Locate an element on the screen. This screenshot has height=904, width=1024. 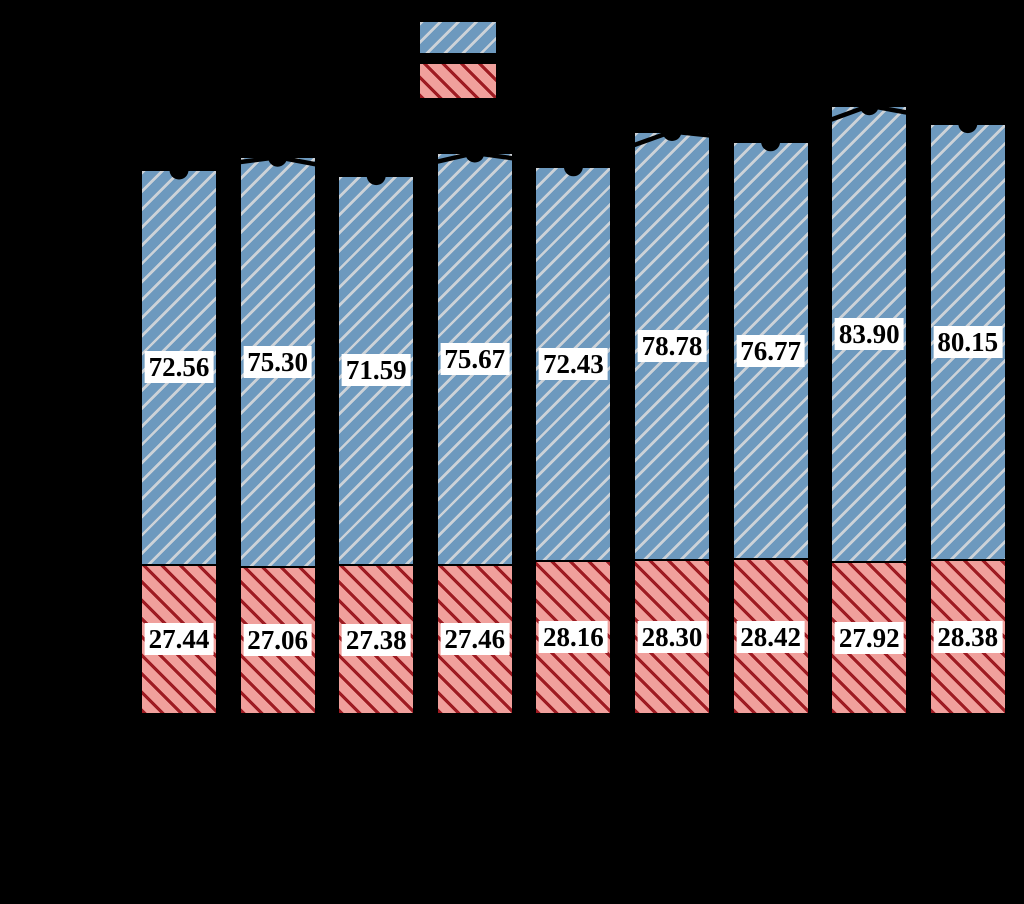
bar-value-label-blue: 75.30 is located at coordinates (277, 362).